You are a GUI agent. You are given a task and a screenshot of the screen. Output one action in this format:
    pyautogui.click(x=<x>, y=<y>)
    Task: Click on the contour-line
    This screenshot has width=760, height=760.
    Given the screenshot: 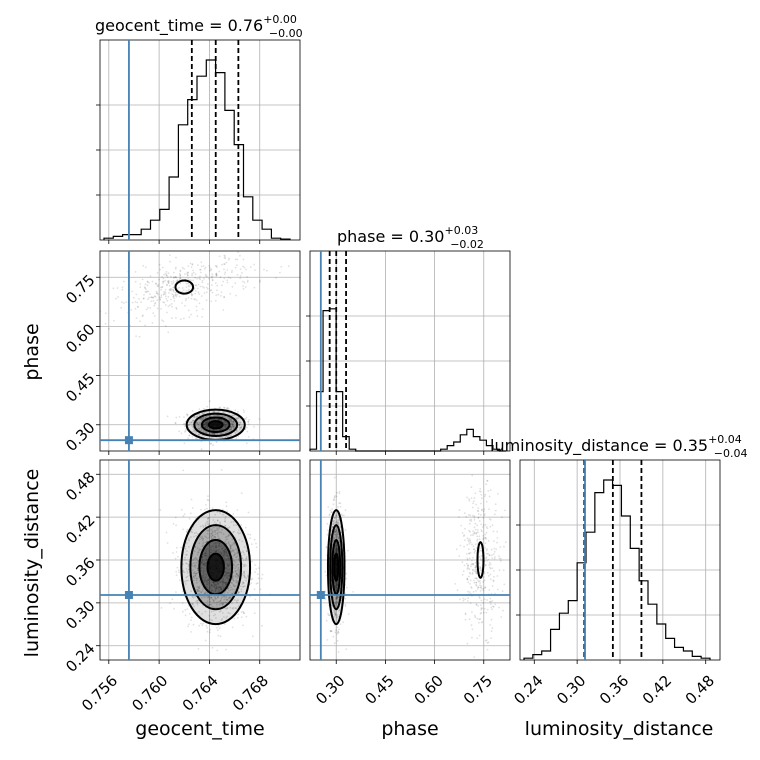 What is the action you would take?
    pyautogui.click(x=215, y=425)
    